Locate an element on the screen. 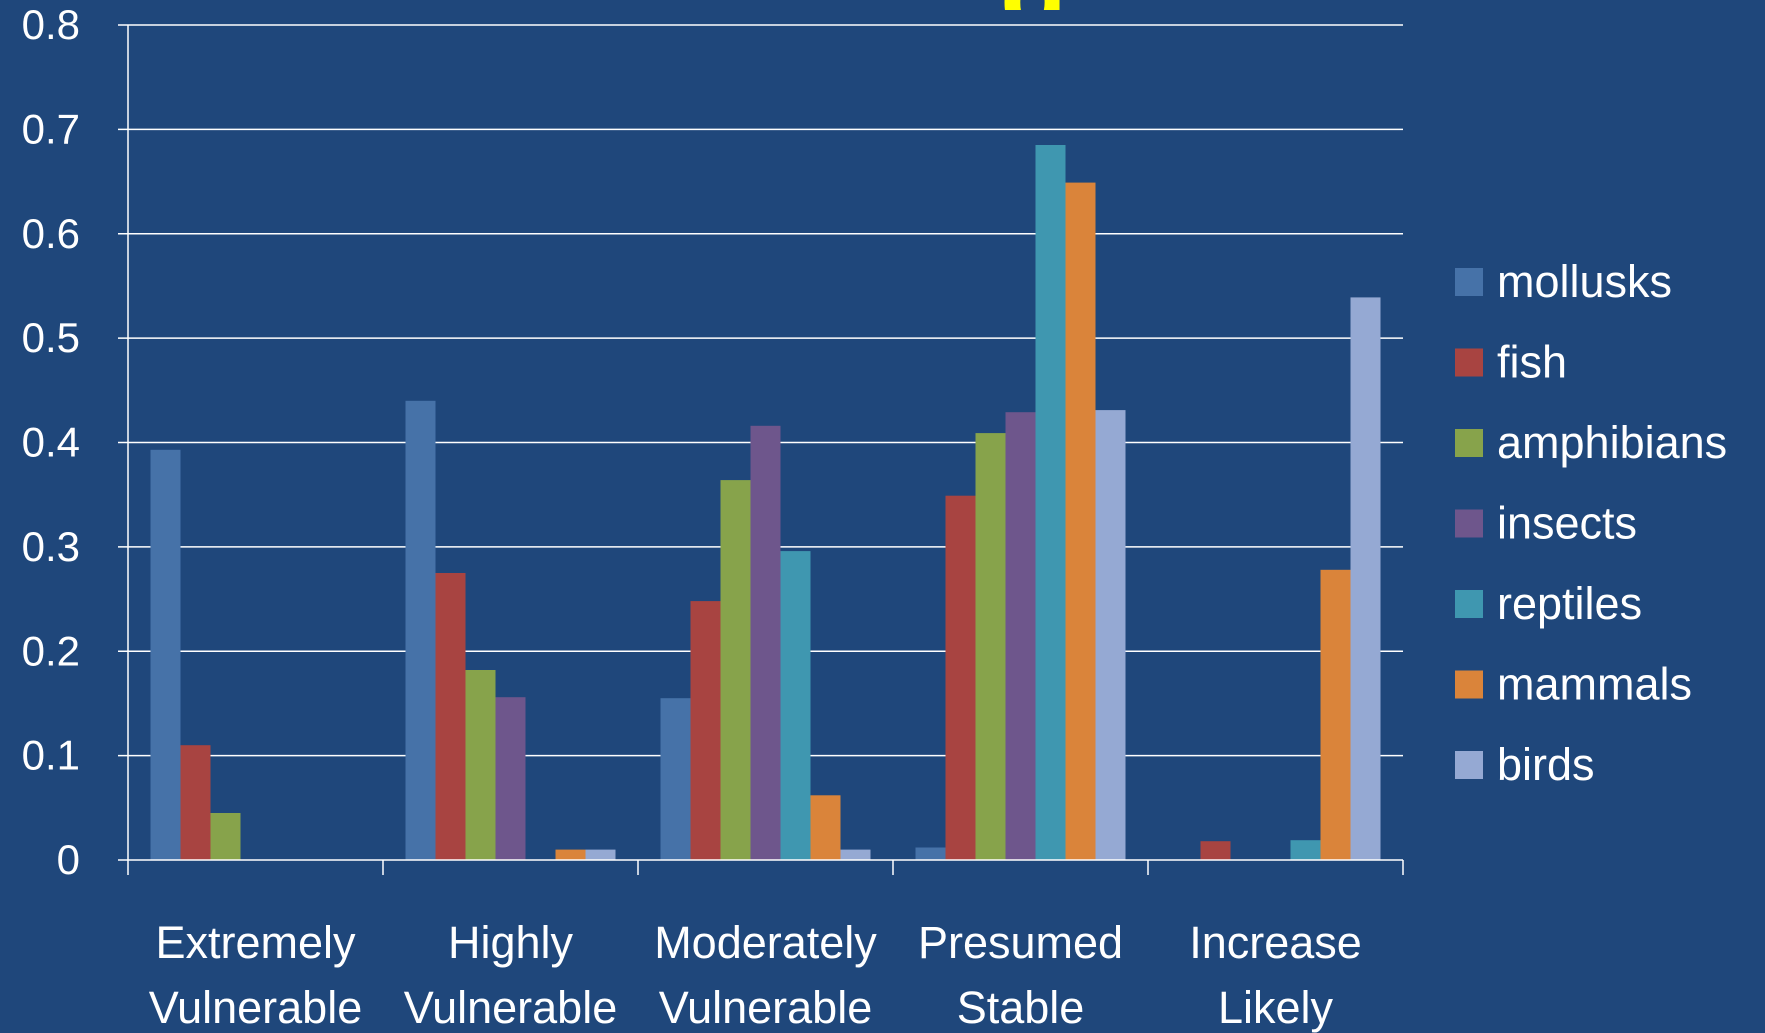 The width and height of the screenshot is (1765, 1033). legend-label-birds: birds is located at coordinates (1546, 764).